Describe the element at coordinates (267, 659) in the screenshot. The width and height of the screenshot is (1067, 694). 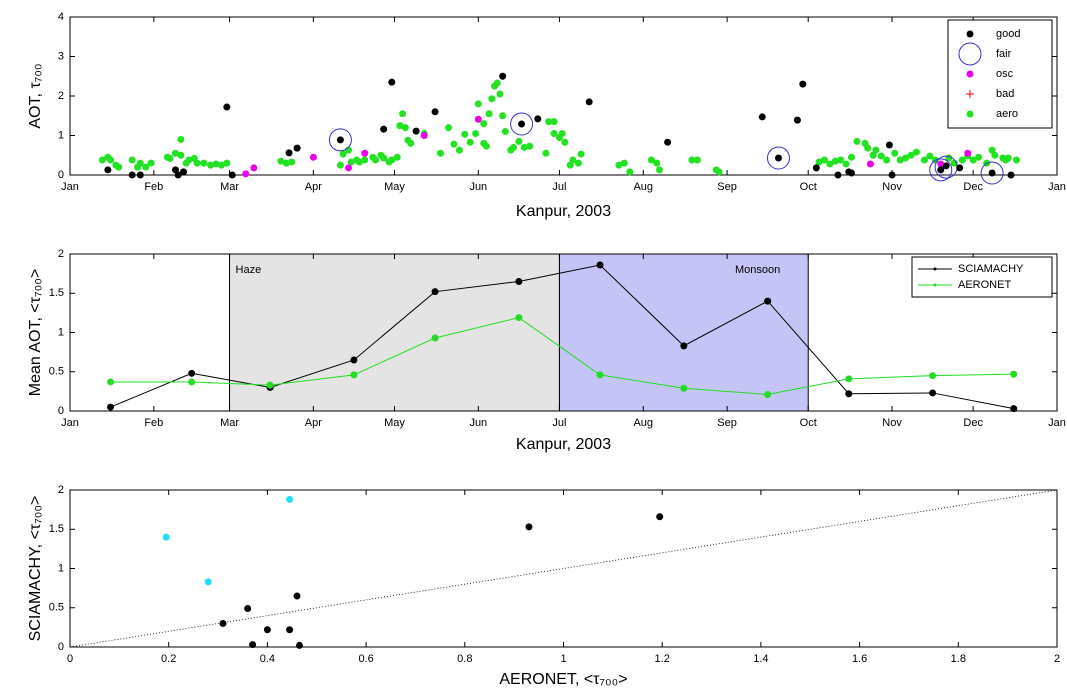
I see `x-tick-label: 0.4` at that location.